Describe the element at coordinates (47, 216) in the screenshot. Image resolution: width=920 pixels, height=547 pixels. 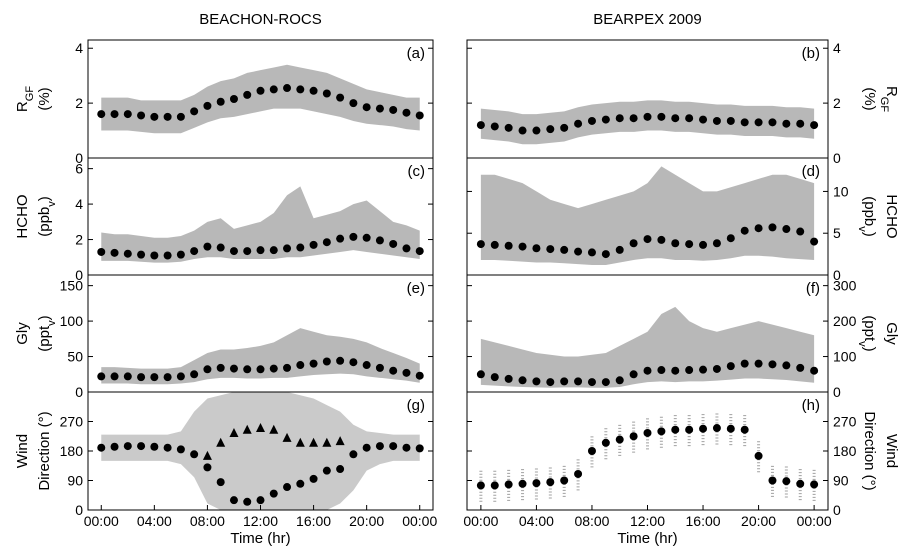
I see `y-axis-label: (ppbv)` at that location.